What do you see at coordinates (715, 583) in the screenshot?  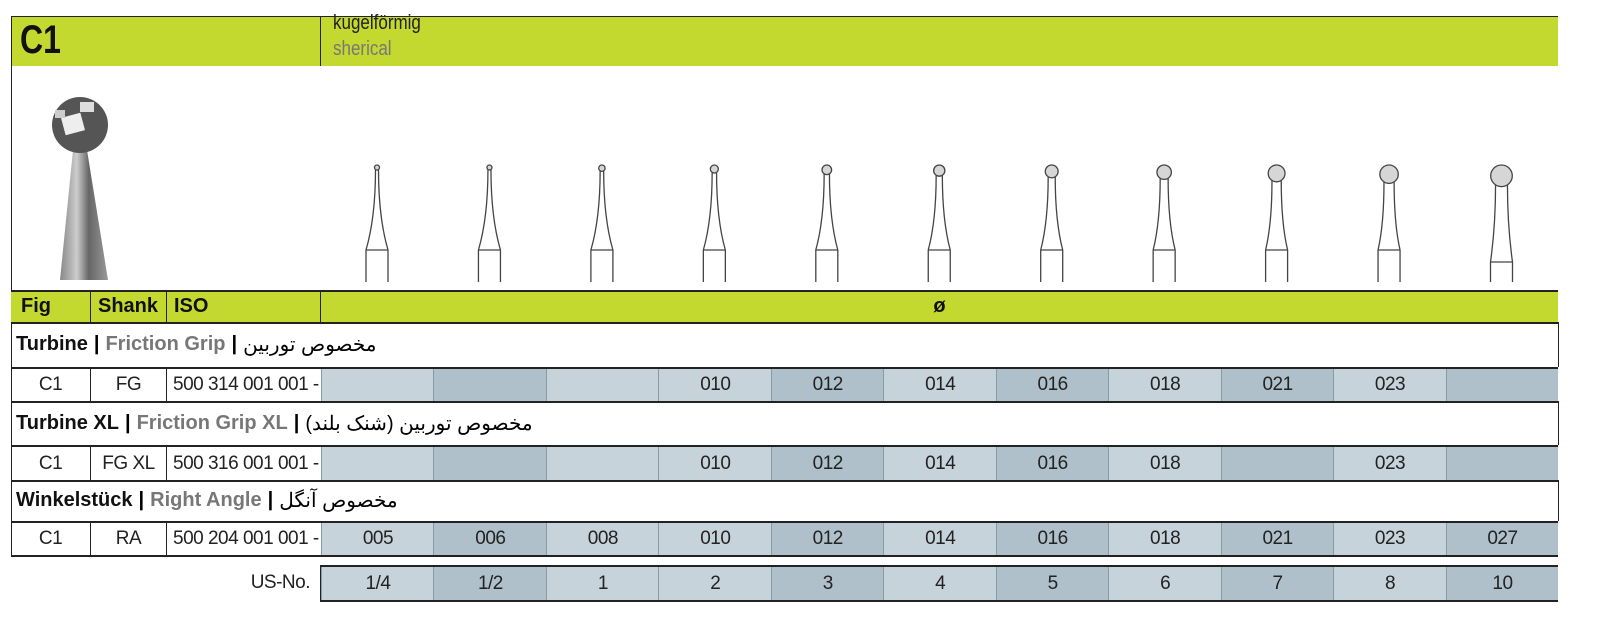 I see `us-no-cell: 2` at bounding box center [715, 583].